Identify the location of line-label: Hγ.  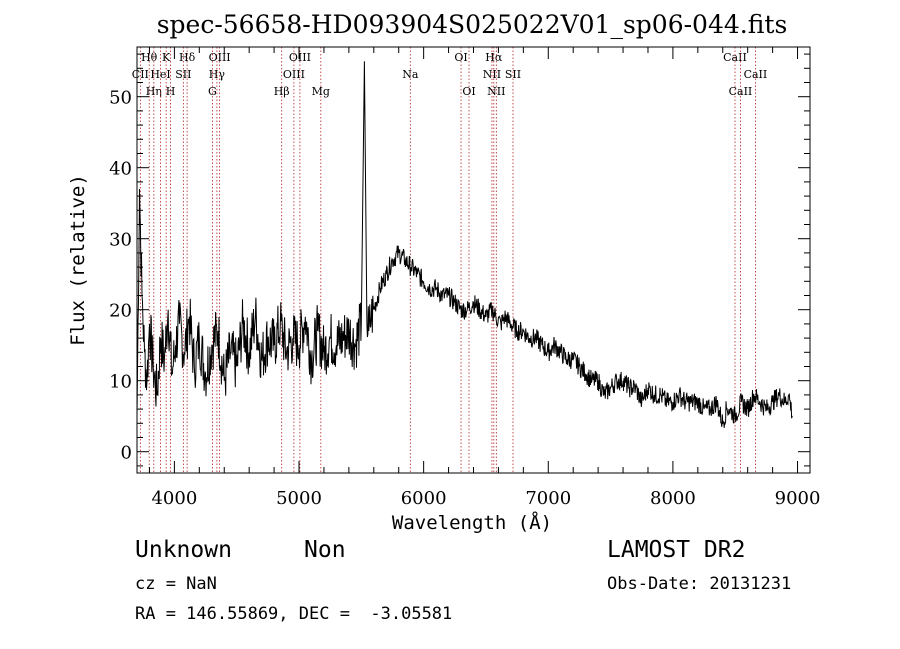
(217, 74).